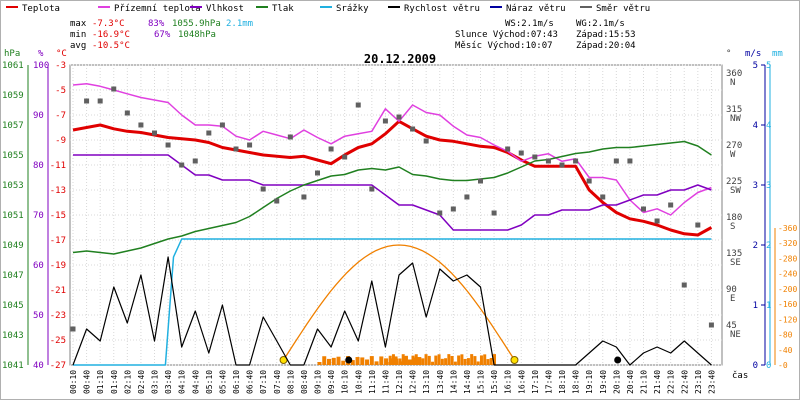 The image size is (800, 400). What do you see at coordinates (60, 91) in the screenshot?
I see `temp-tick-label: -5` at bounding box center [60, 91].